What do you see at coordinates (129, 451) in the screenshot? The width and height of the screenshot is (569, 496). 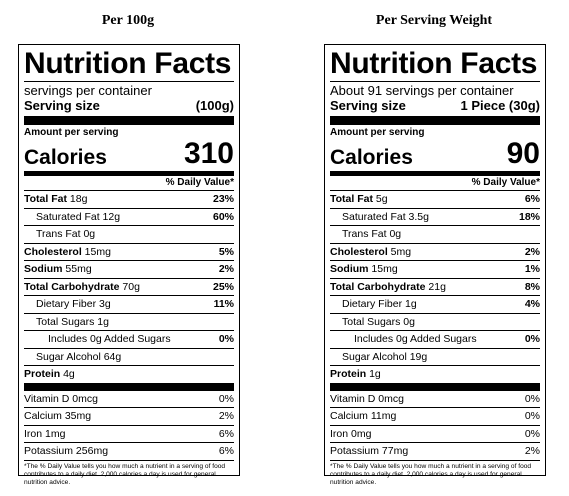 I see `vitamin-row: Potassium 256mg 6%` at bounding box center [129, 451].